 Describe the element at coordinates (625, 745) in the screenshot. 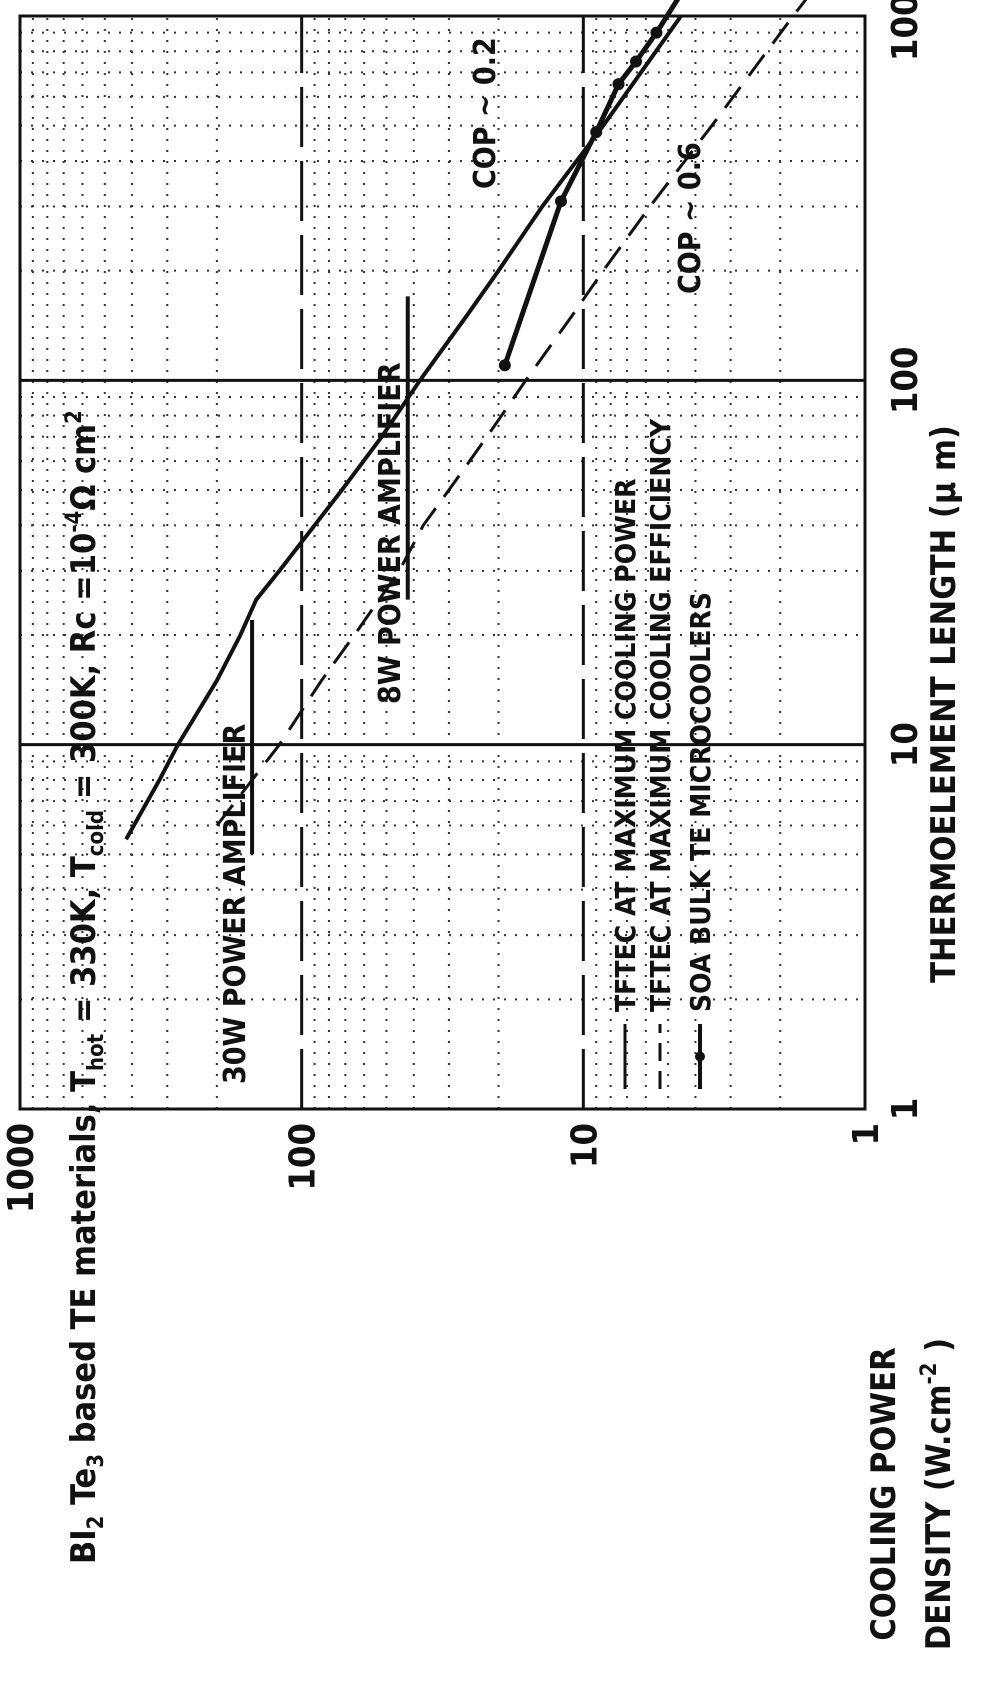

I see `legend-entry: TFTEC AT MAXIMUM COOLING POWER` at that location.